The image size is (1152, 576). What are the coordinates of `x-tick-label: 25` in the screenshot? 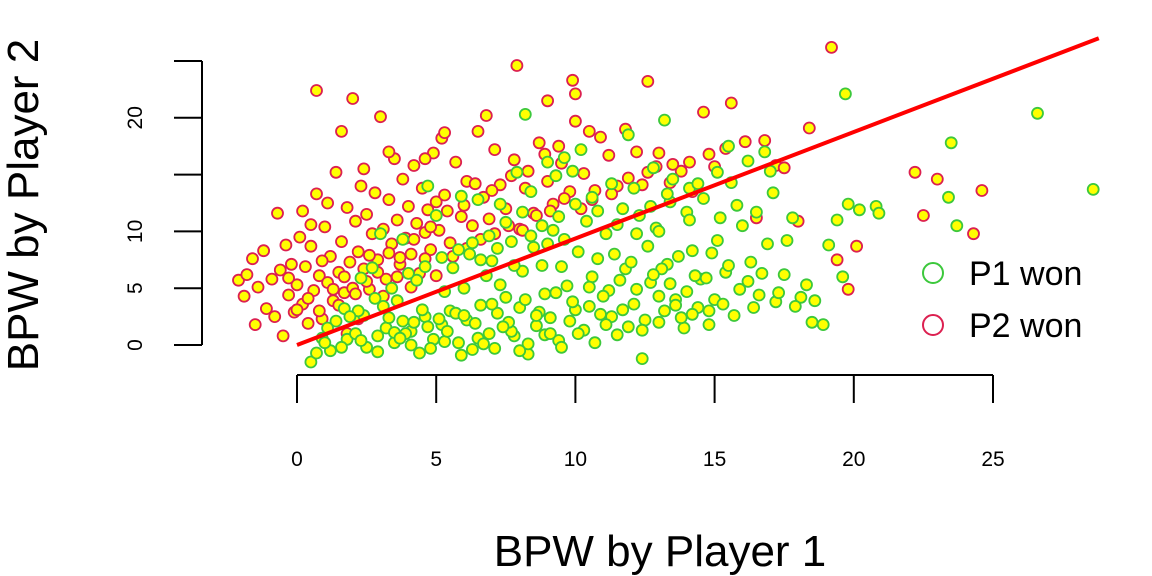 It's located at (992, 459).